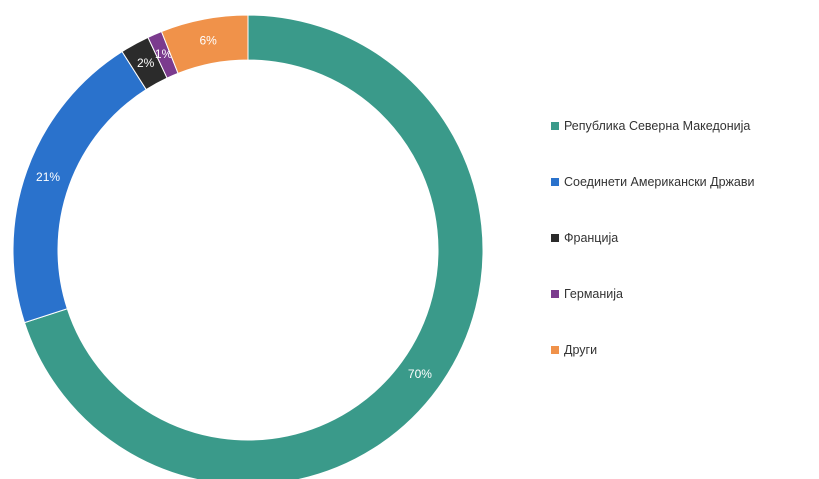 The width and height of the screenshot is (819, 479). What do you see at coordinates (164, 54) in the screenshot?
I see `data-label-3: 1%` at bounding box center [164, 54].